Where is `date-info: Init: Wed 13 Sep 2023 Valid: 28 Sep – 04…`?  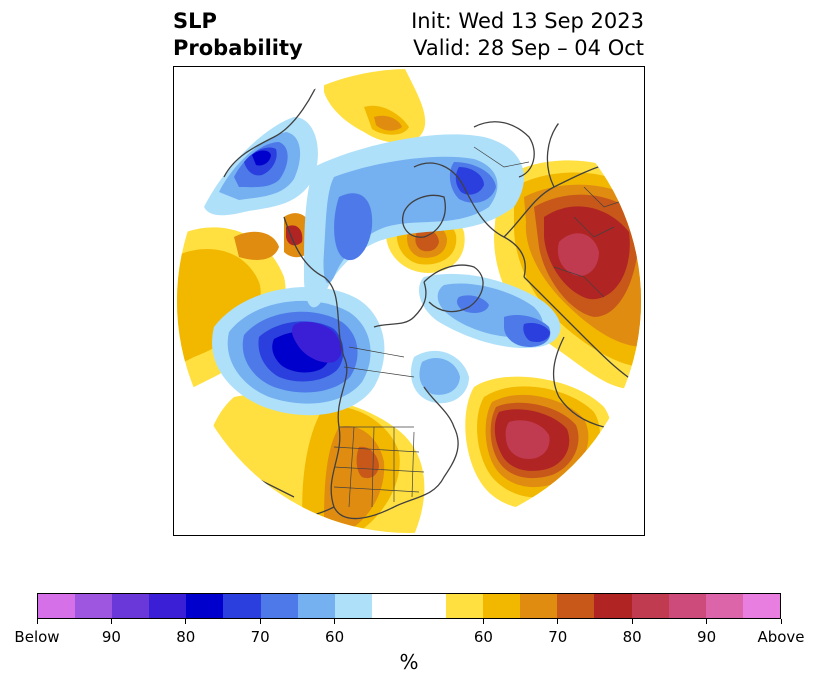 date-info: Init: Wed 13 Sep 2023 Valid: 28 Sep – 04… is located at coordinates (527, 35).